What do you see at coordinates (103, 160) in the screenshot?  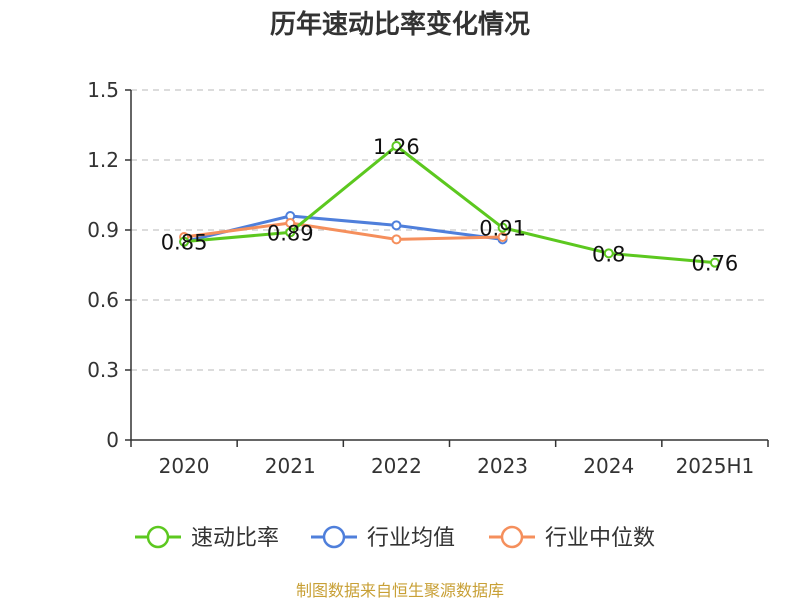 I see `y-tick-label: 1.2` at bounding box center [103, 160].